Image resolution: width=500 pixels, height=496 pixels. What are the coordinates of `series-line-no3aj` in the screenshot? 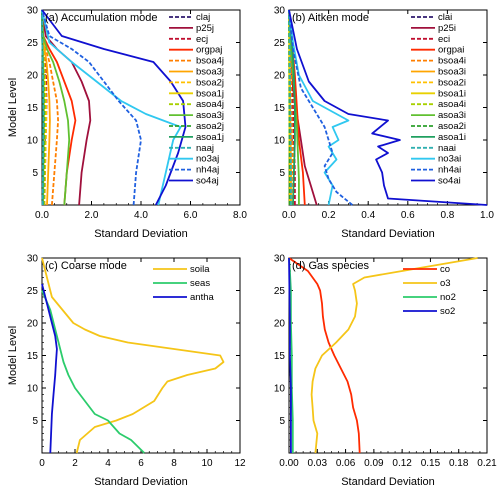 It's located at (111, 107).